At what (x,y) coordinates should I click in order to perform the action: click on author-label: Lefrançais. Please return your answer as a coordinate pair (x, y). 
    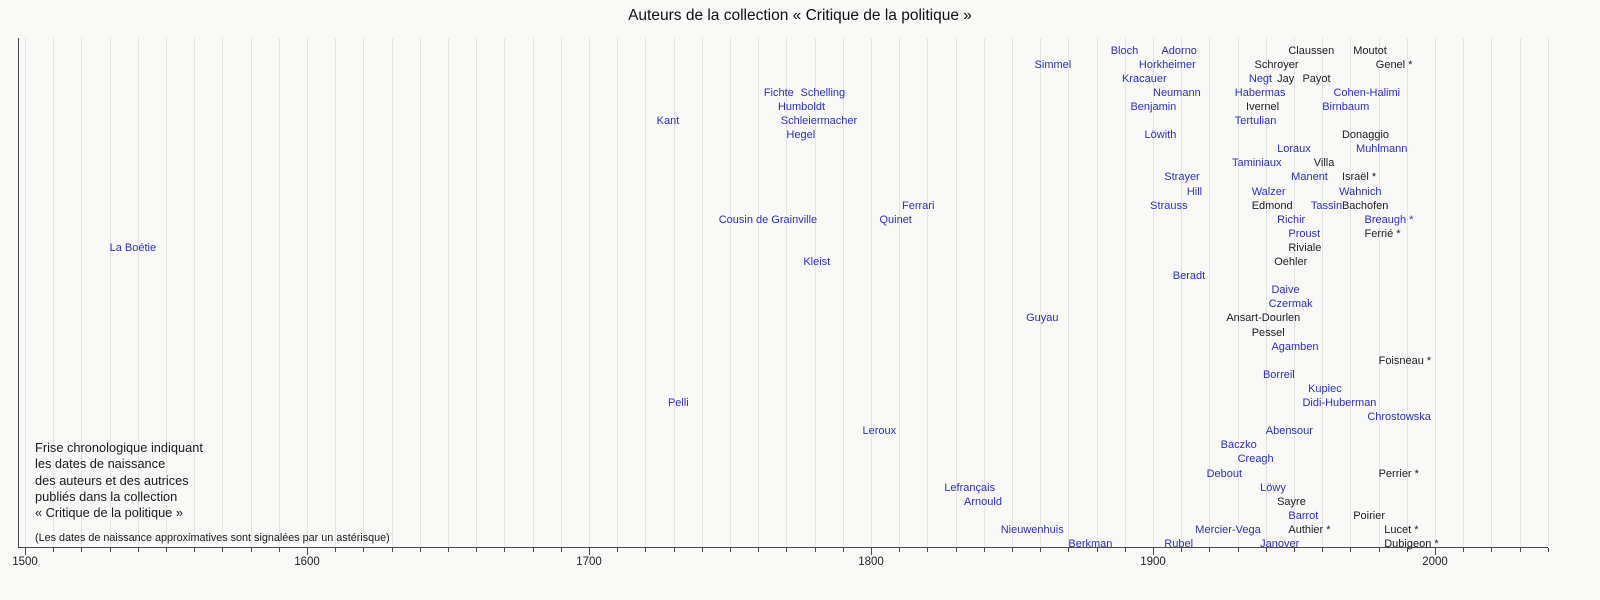
    Looking at the image, I should click on (970, 487).